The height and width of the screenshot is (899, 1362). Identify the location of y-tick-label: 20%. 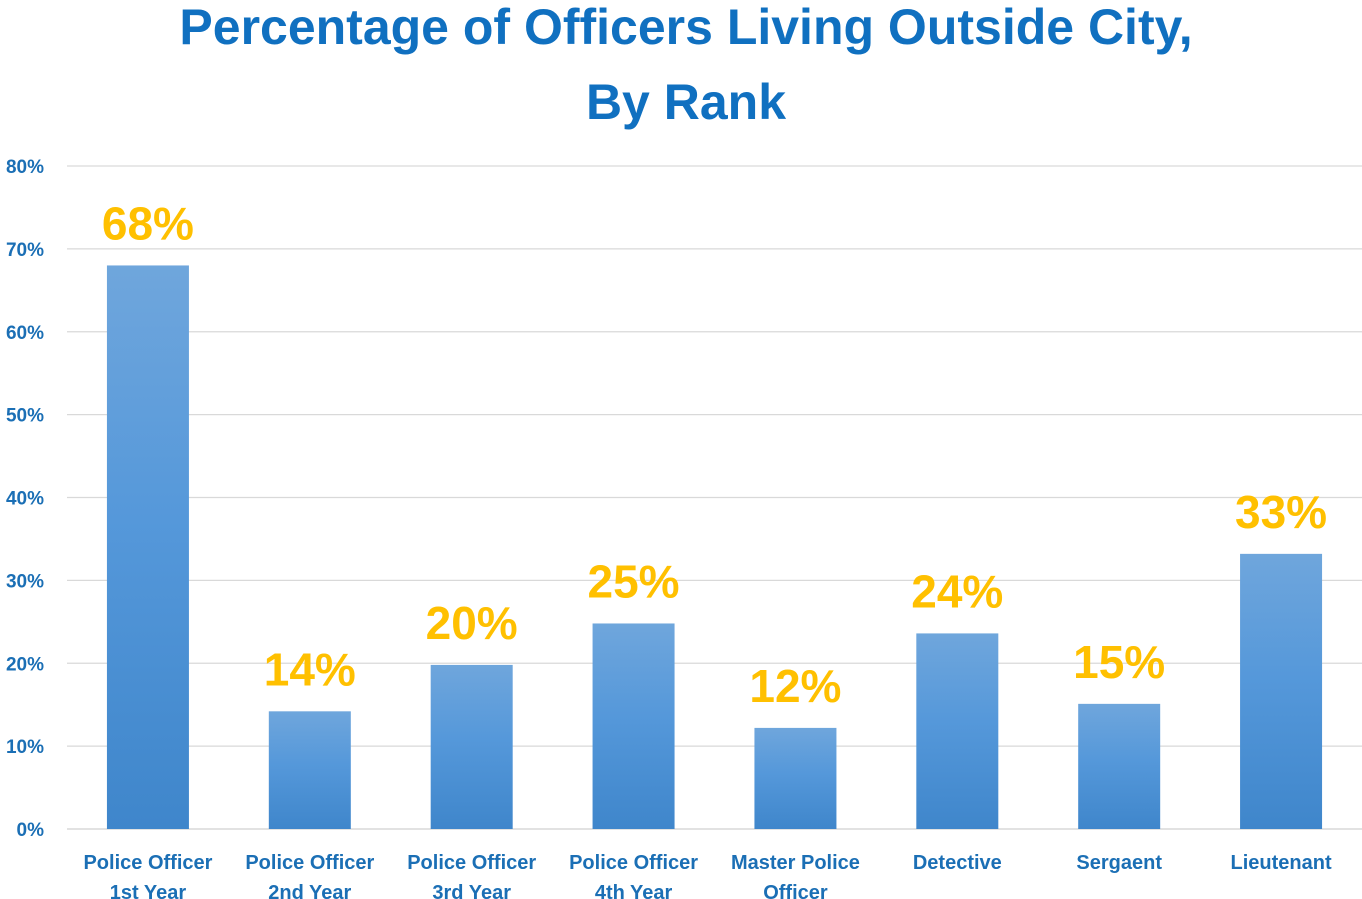
(25, 664).